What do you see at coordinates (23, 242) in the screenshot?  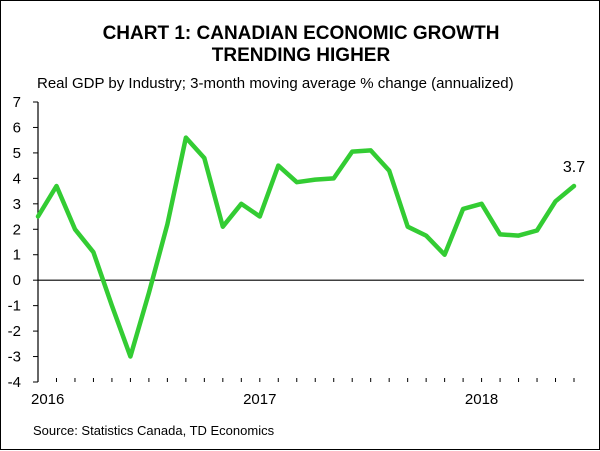 I see `y-axis: 7 6 5 4 3 2 1 0 -1 -2 -3 -4` at bounding box center [23, 242].